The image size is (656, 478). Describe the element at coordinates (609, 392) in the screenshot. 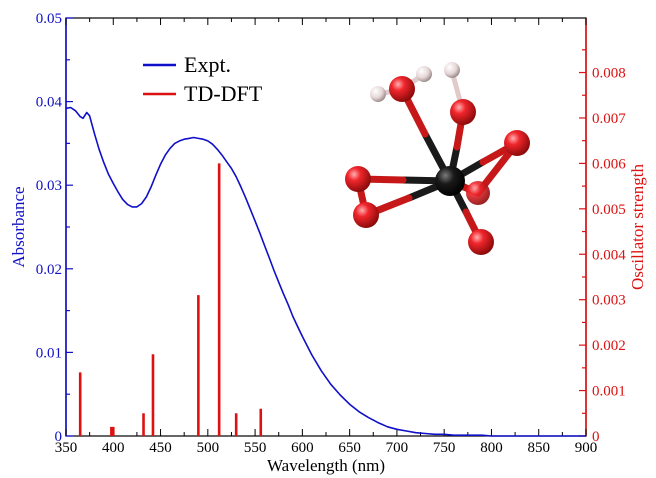

I see `y-right-tick-label: 0.001` at that location.